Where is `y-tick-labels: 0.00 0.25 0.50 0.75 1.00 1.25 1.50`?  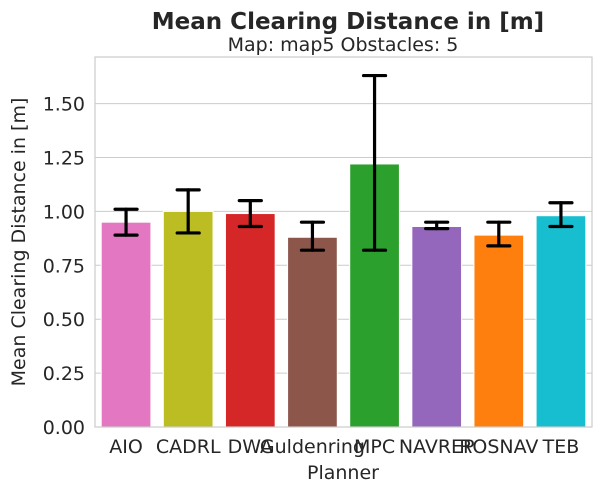
y-tick-labels: 0.00 0.25 0.50 0.75 1.00 1.25 1.50 is located at coordinates (64, 266).